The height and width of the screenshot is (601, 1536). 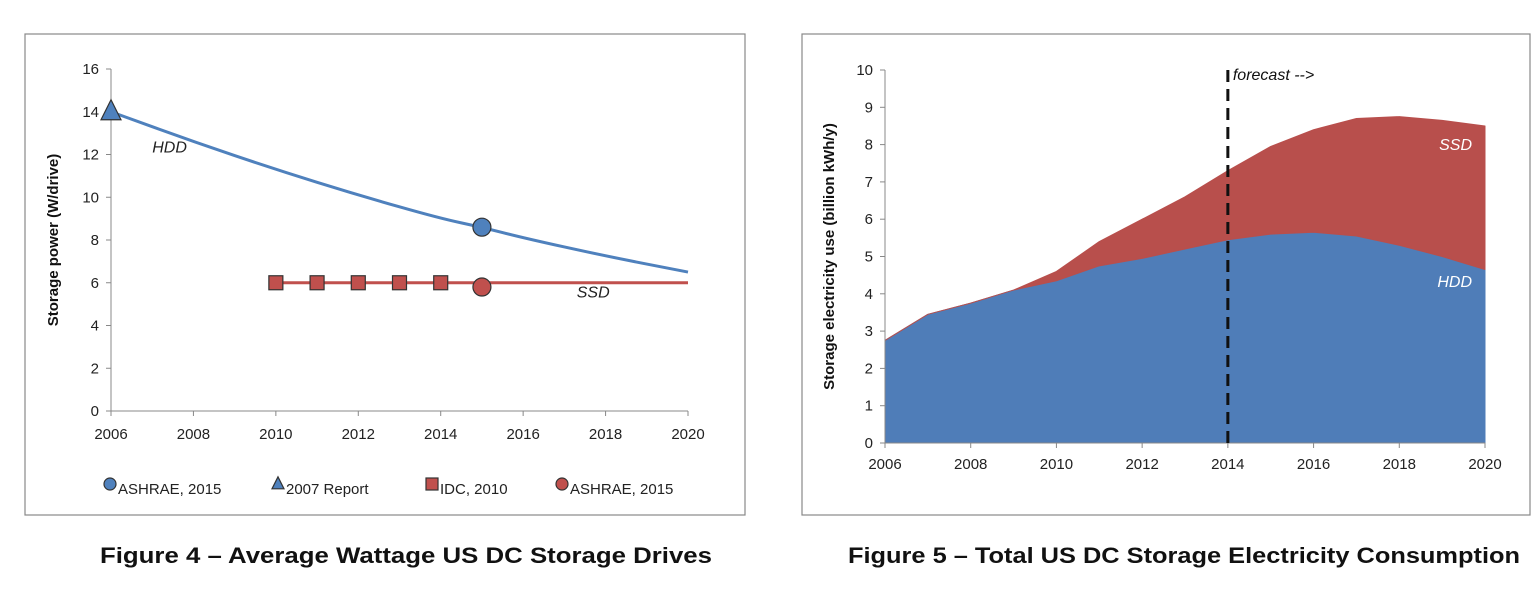 I want to click on legend-item: IDC, 2010, so click(x=466, y=487).